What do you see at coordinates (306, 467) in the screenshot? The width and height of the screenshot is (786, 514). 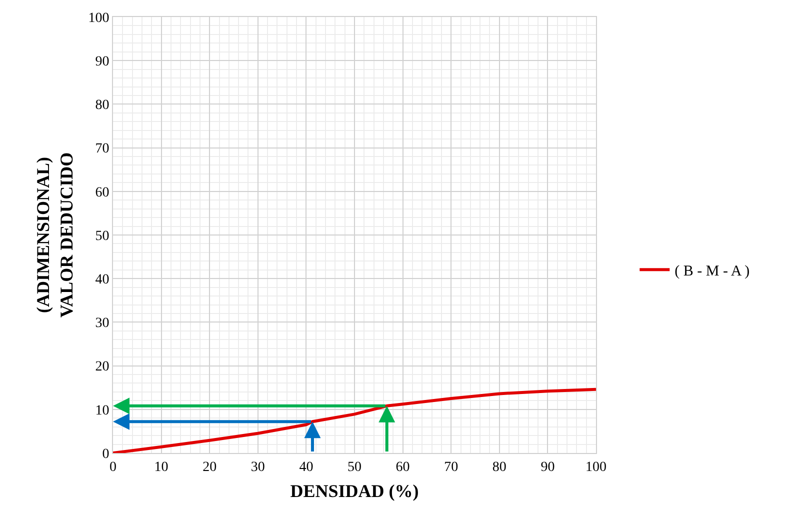 I see `x-tick-label: 40` at bounding box center [306, 467].